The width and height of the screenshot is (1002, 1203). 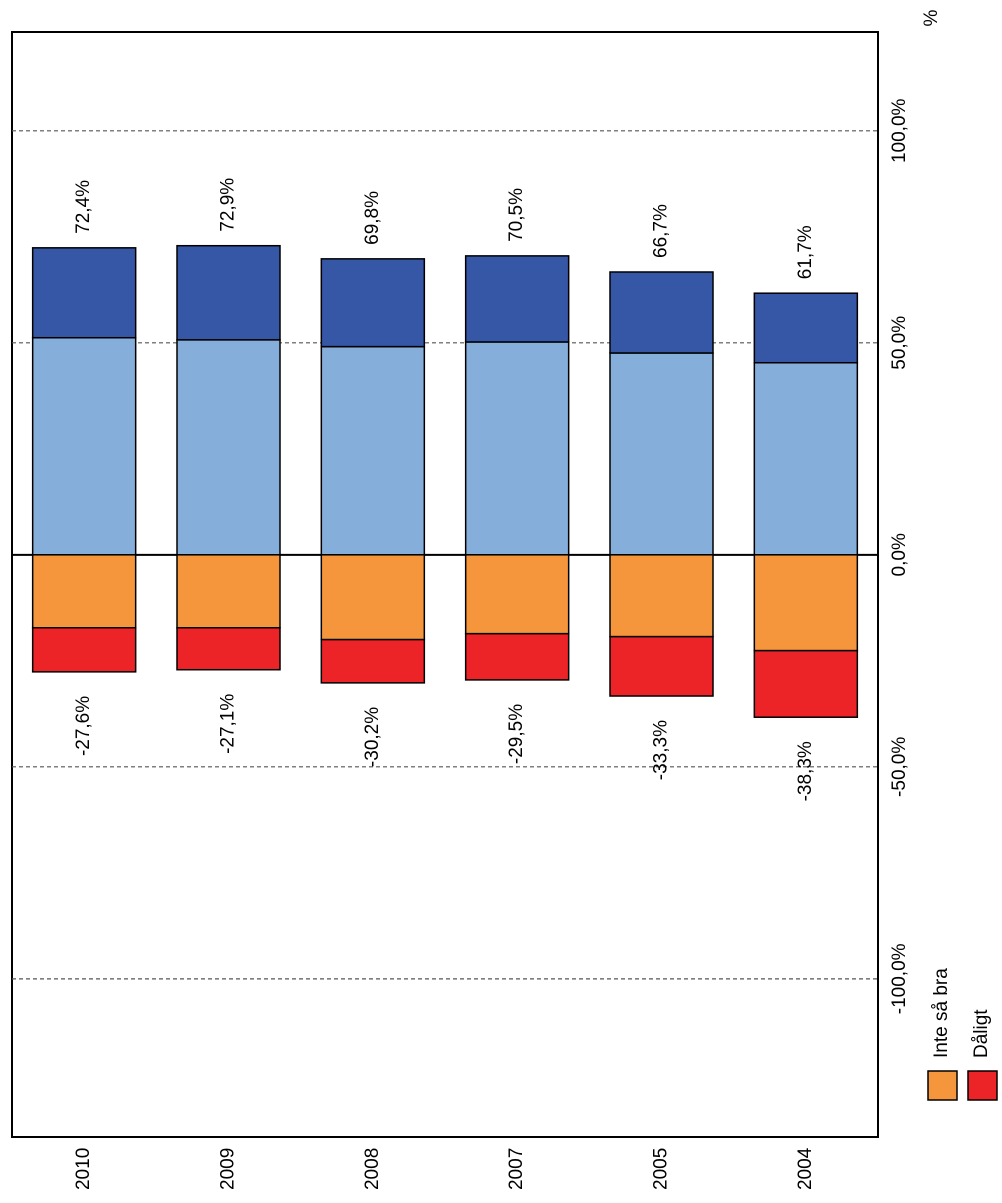 I want to click on value-label: -27,1%, so click(x=228, y=724).